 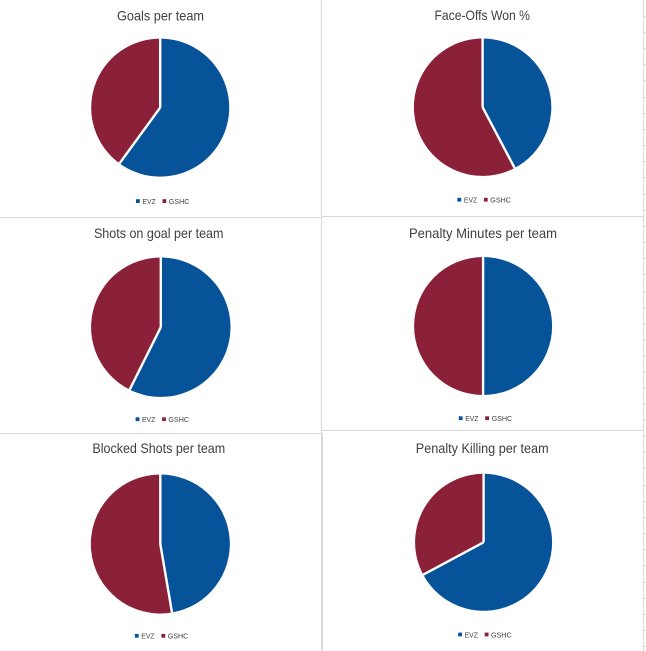 What do you see at coordinates (482, 448) in the screenshot?
I see `svg-text: Penalty Killing per team` at bounding box center [482, 448].